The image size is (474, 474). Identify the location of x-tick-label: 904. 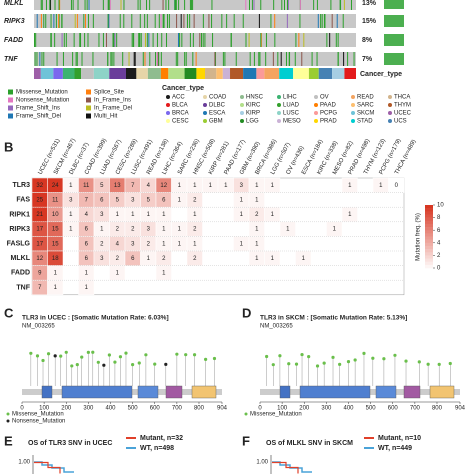
(460, 409).